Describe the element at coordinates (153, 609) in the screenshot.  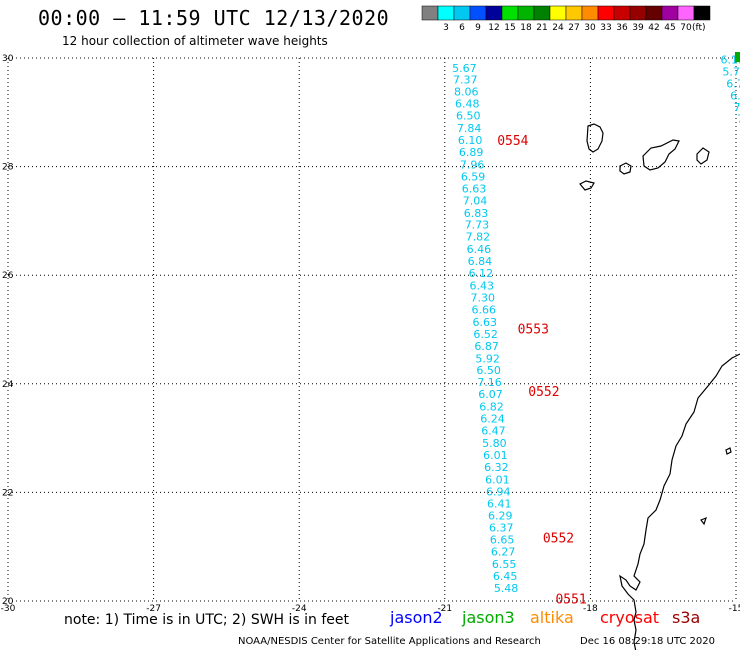
I see `x-tick-label: -27` at that location.